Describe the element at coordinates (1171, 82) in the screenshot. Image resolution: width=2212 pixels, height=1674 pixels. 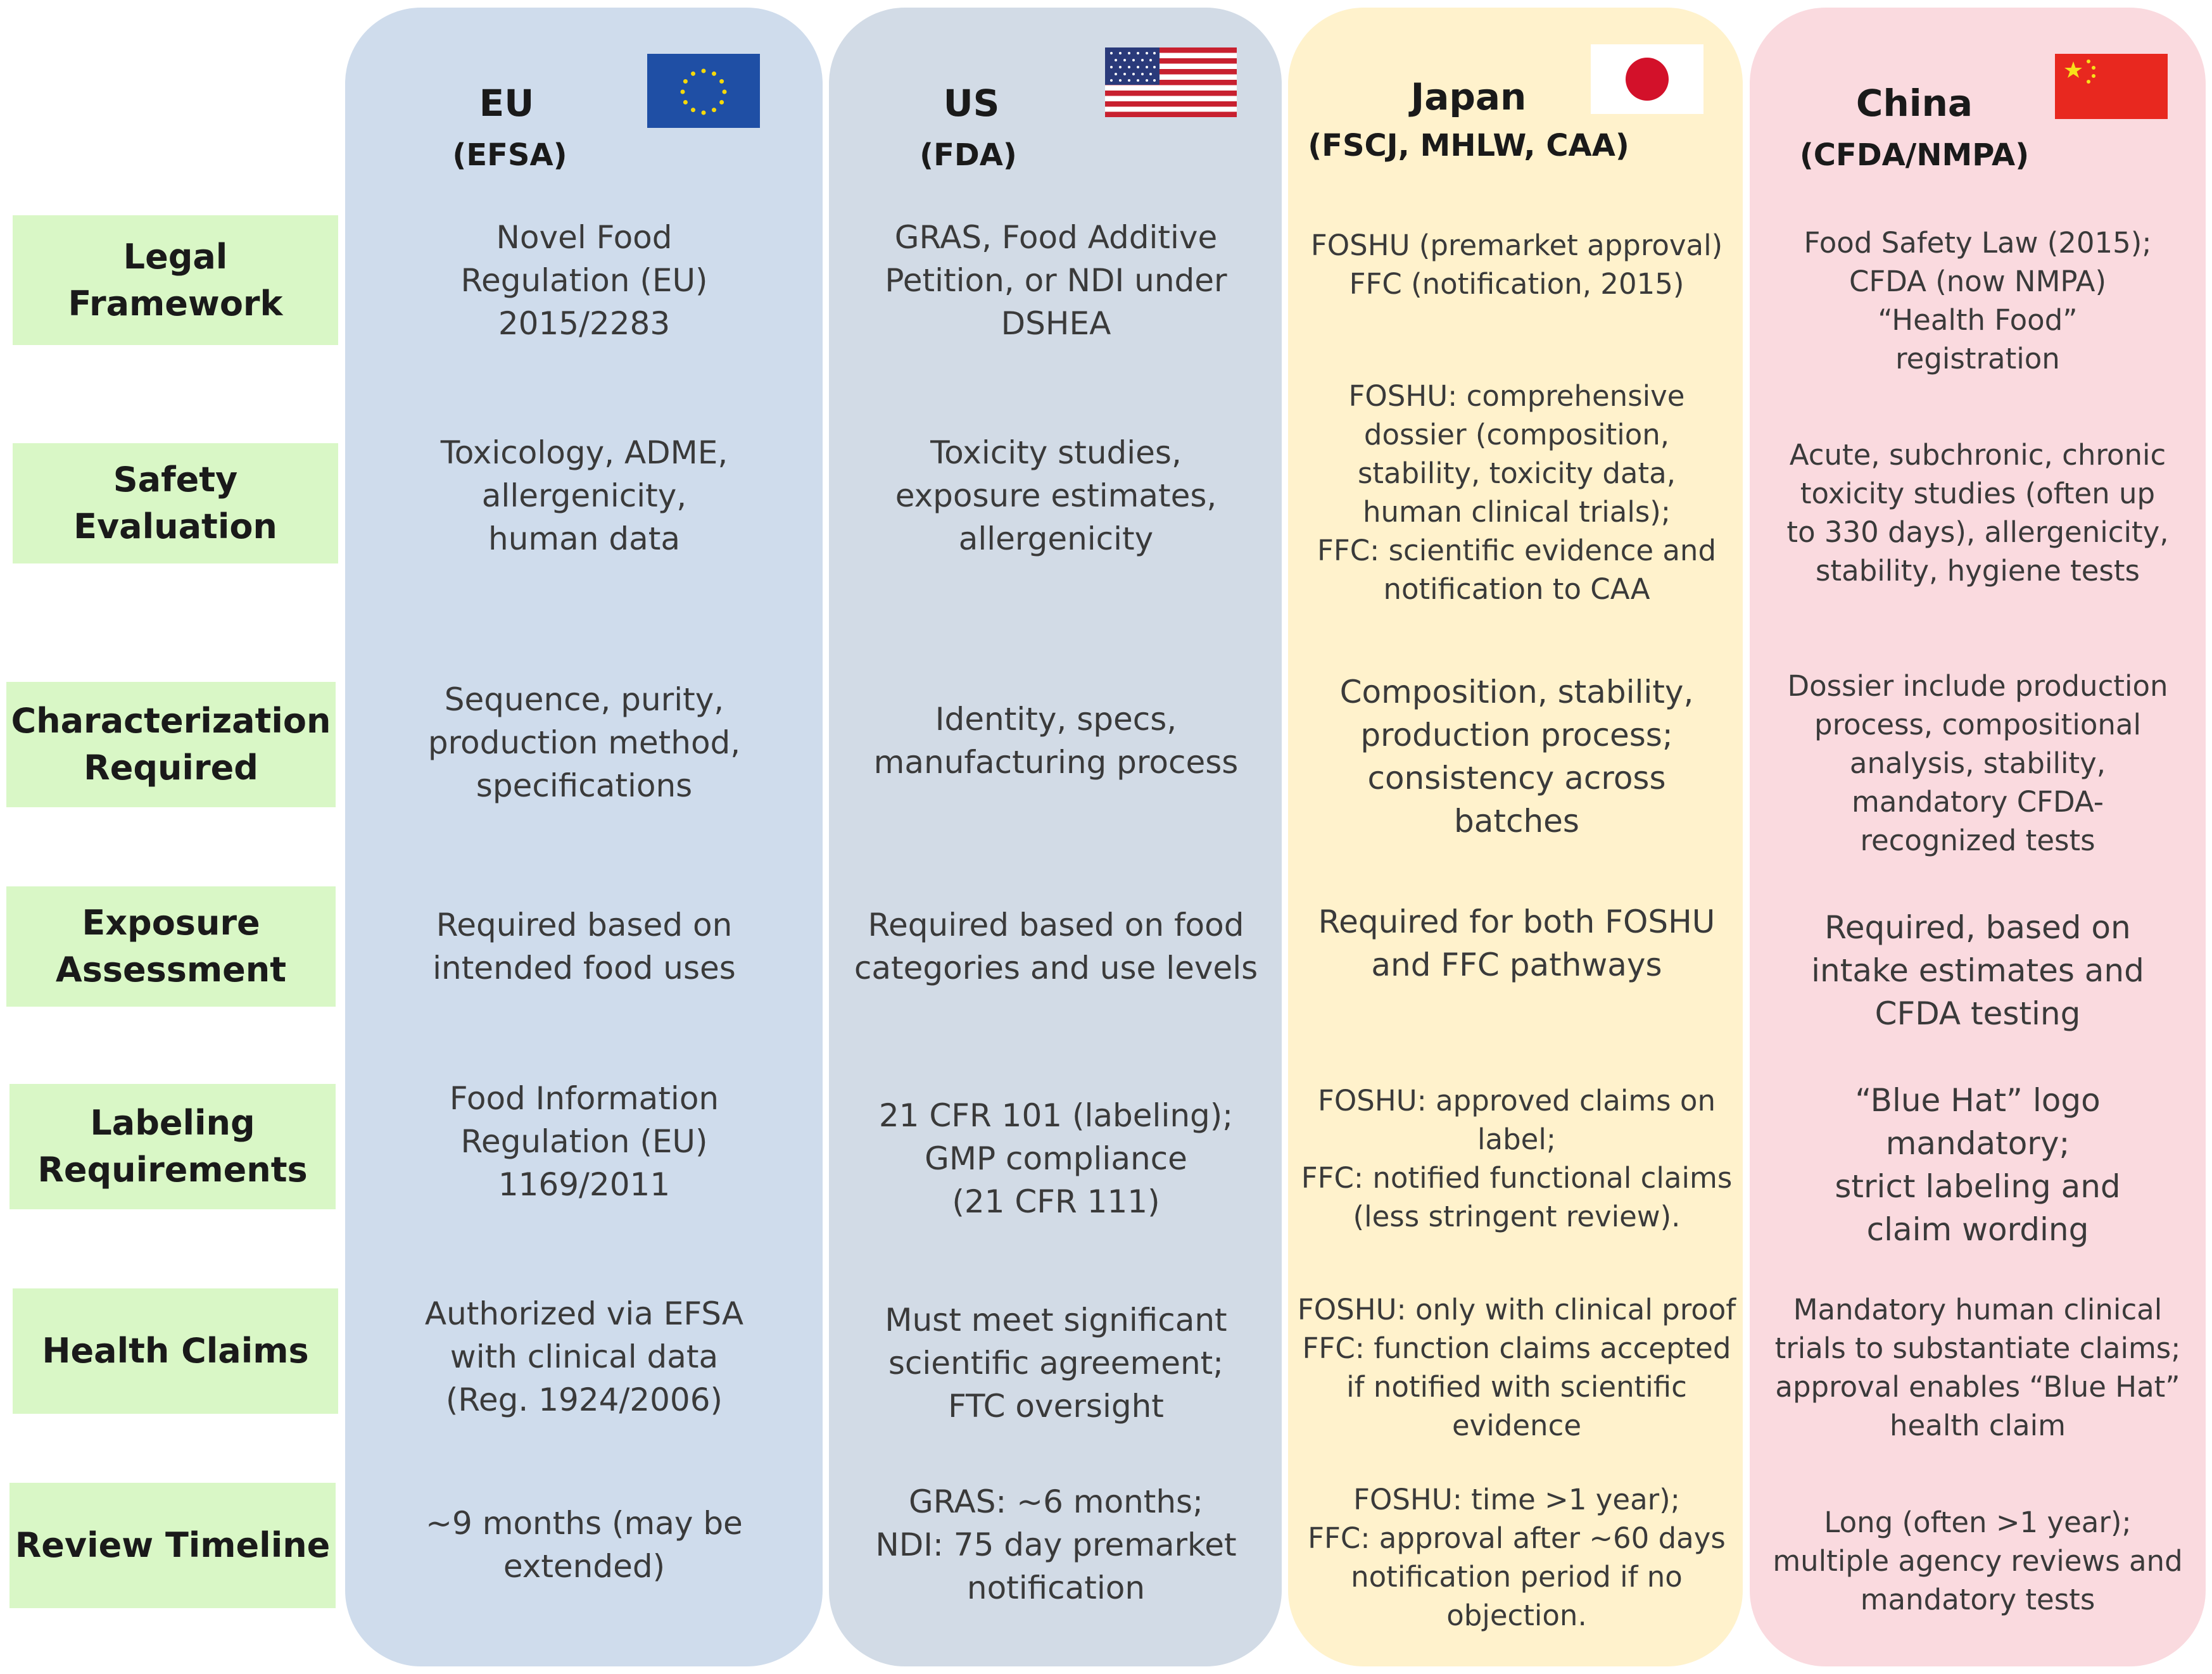
I see `us-flag-icon` at that location.